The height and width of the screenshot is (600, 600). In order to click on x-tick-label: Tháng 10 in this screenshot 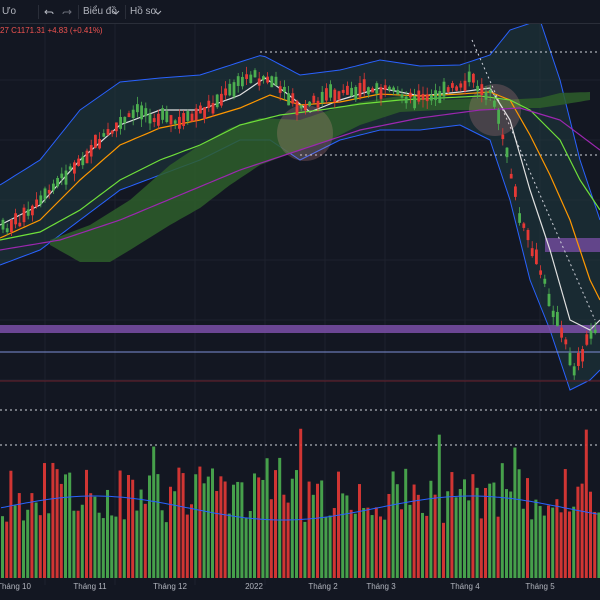, I will do `click(15, 586)`.